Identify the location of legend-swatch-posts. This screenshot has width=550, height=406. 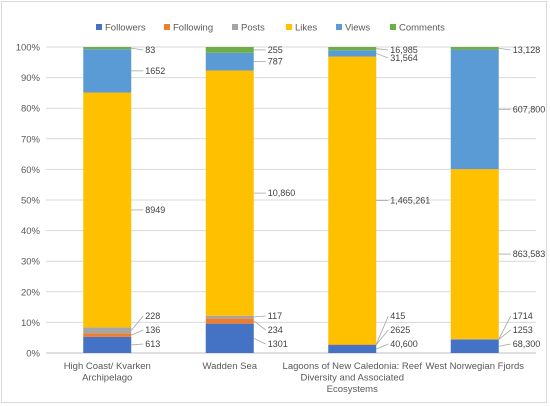
(235, 27).